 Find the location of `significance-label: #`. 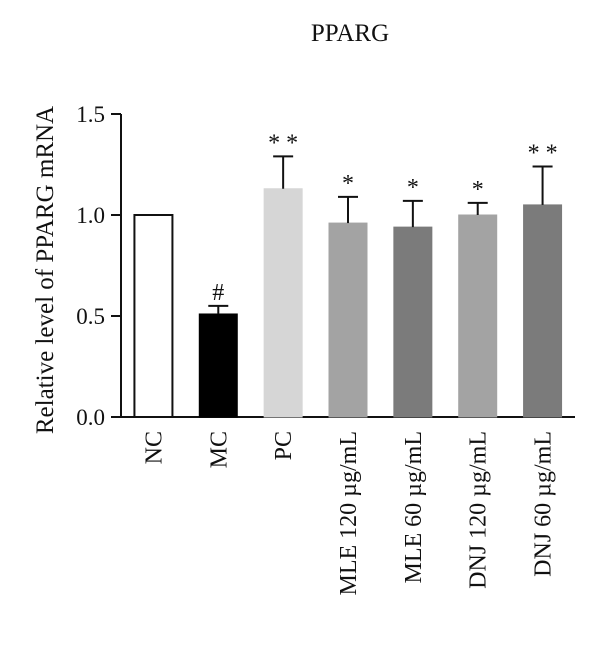

significance-label: # is located at coordinates (218, 293).